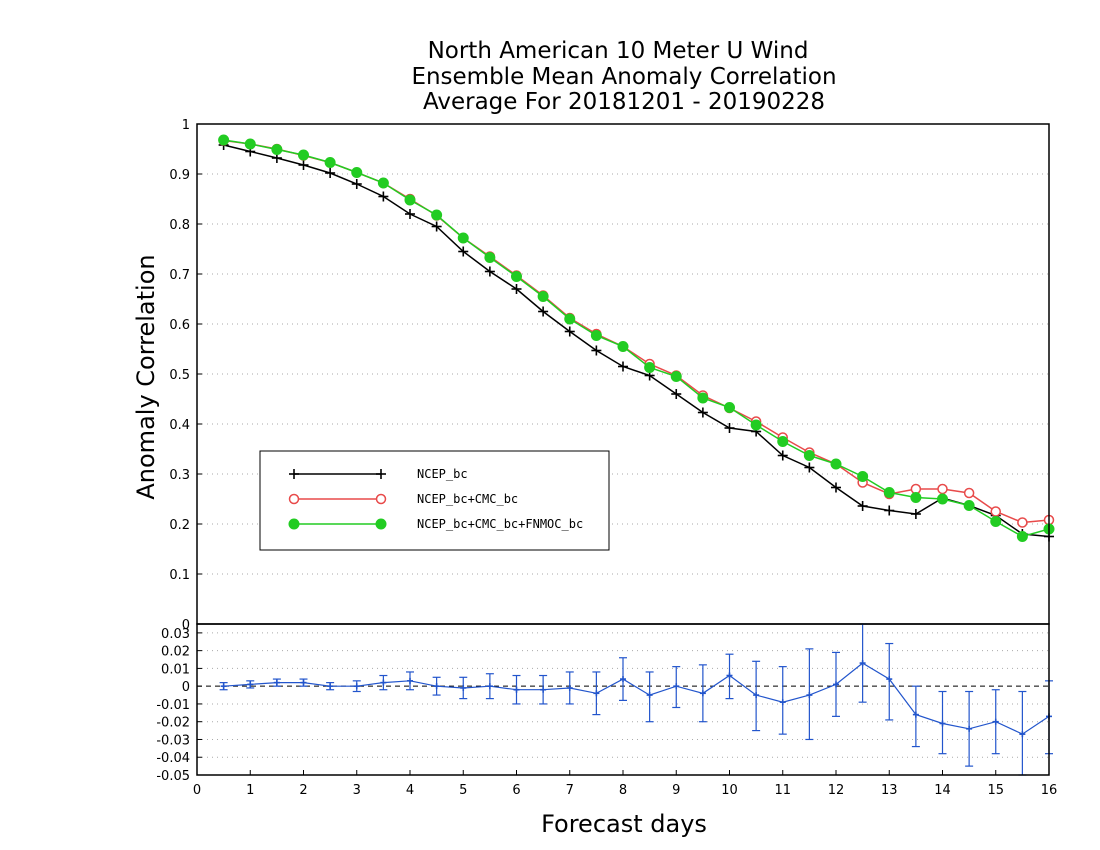  What do you see at coordinates (570, 790) in the screenshot?
I see `x-tick-label-7: 7` at bounding box center [570, 790].